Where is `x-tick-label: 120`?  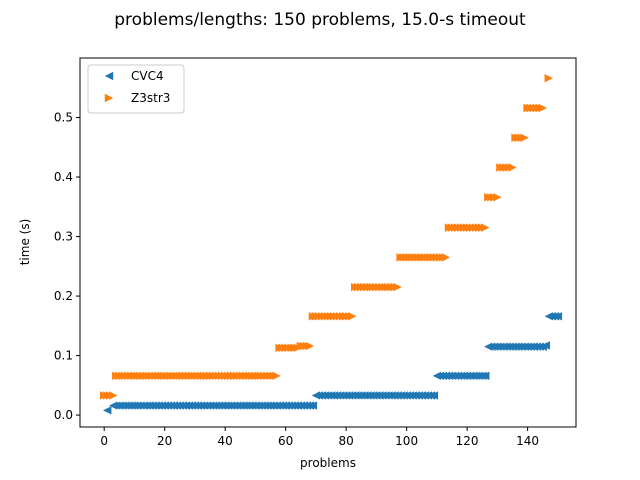
x-tick-label: 120 is located at coordinates (467, 441).